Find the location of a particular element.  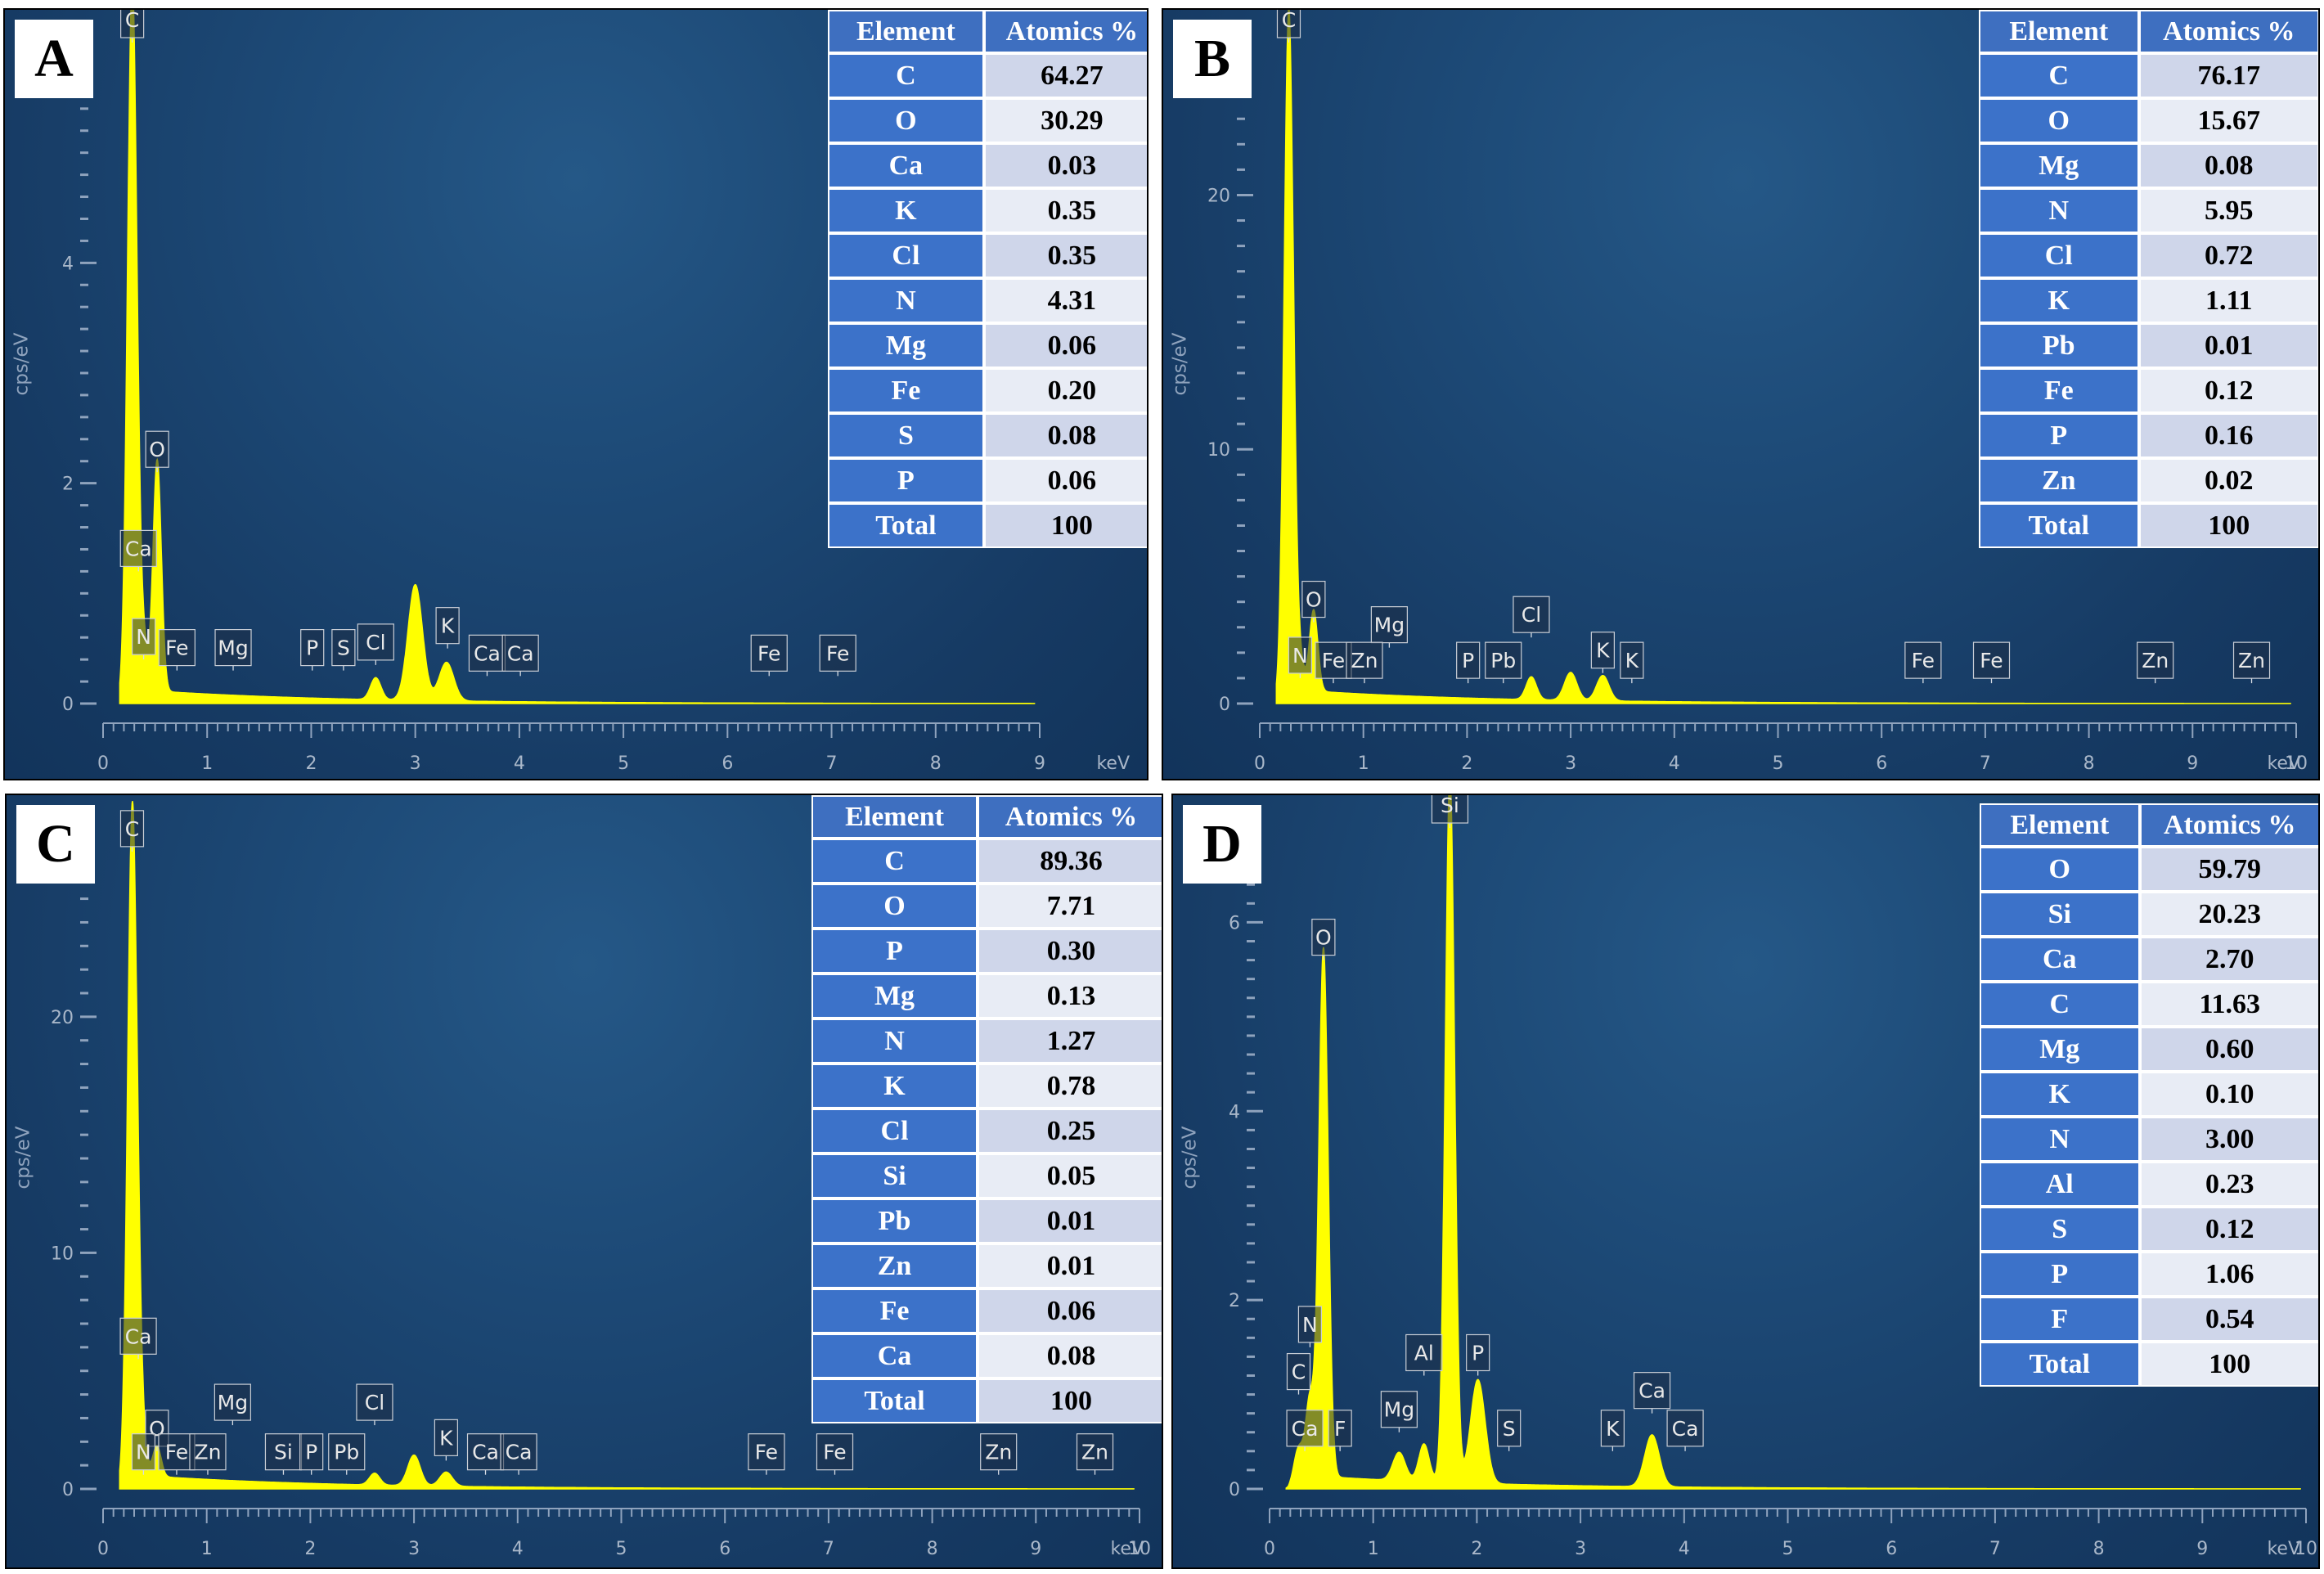

y-axis-title-d: cps/eV is located at coordinates (1190, 1157).